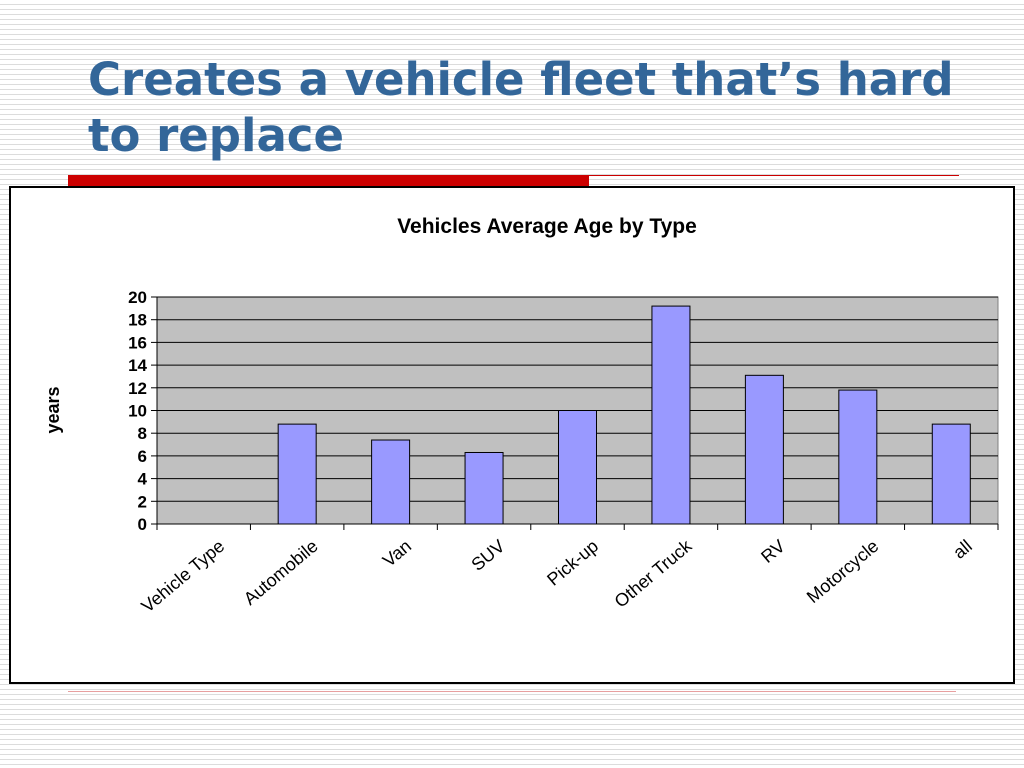 Image resolution: width=1024 pixels, height=768 pixels. I want to click on y-tick-label: 8, so click(142, 433).